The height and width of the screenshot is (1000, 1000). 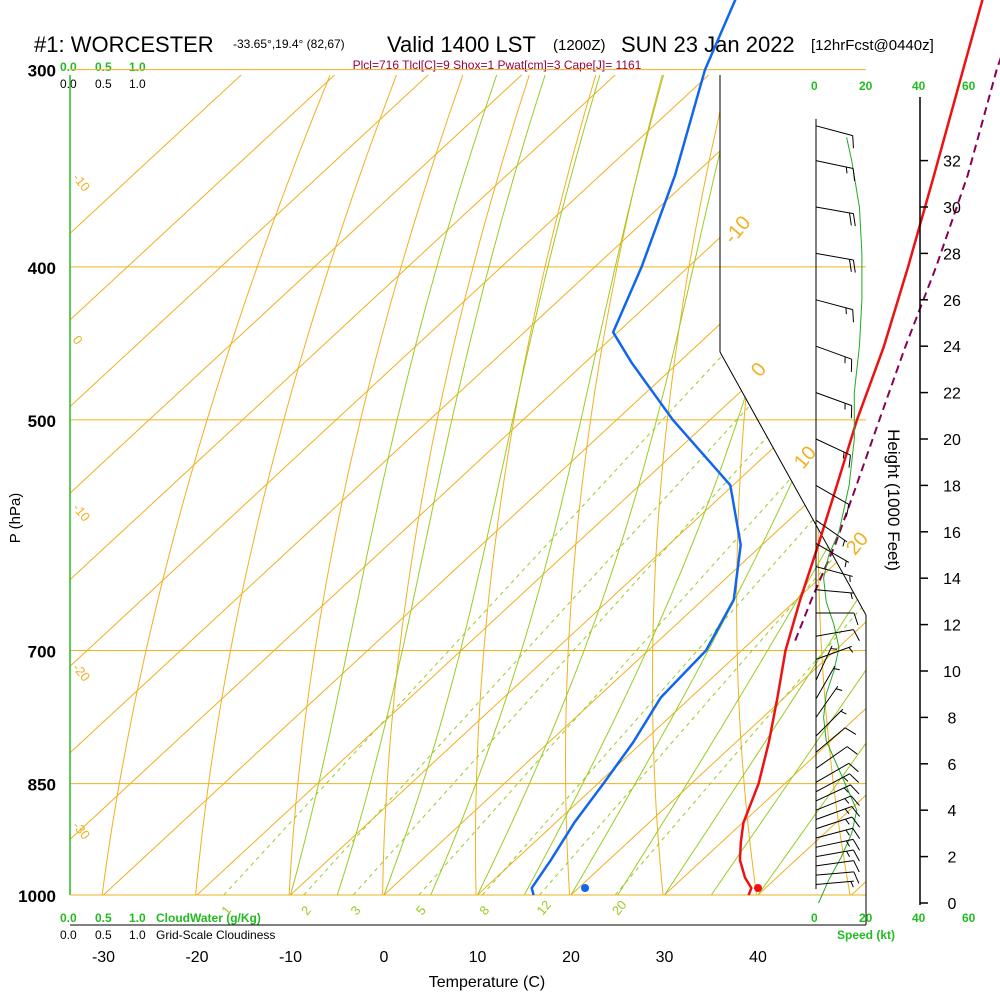 What do you see at coordinates (665, 957) in the screenshot?
I see `x-tick-label: 30` at bounding box center [665, 957].